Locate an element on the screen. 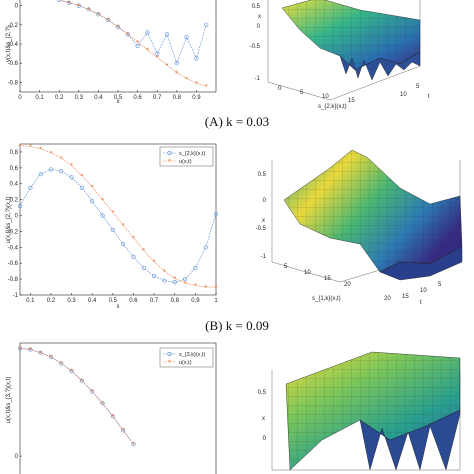 This screenshot has height=474, width=474. panel-a-ytick-label: -0.6 is located at coordinates (13, 64).